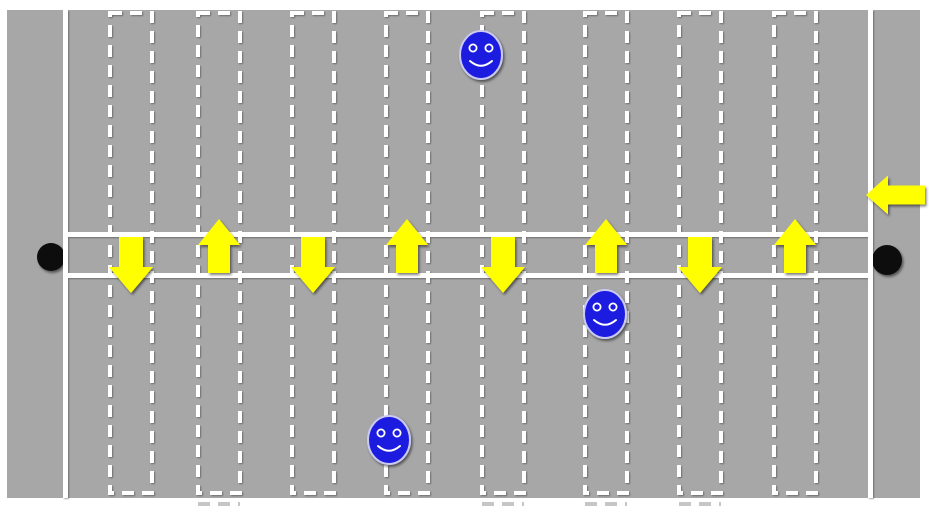 This screenshot has width=929, height=512. Describe the element at coordinates (468, 275) in the screenshot. I see `center-band-bottom-line` at that location.